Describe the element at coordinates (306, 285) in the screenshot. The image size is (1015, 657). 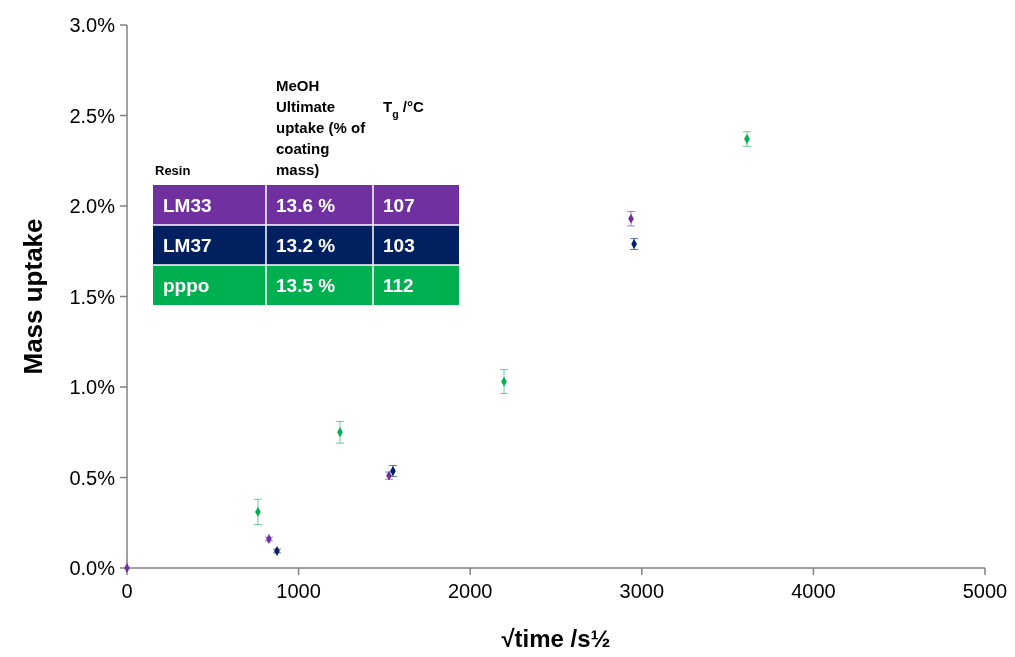
I see `annotation: 13.5 %` at that location.